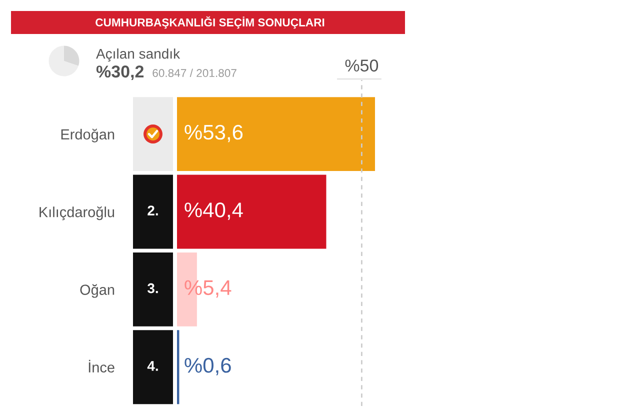 The width and height of the screenshot is (627, 409). I want to click on text: 60.847 / 201.807, so click(194, 73).